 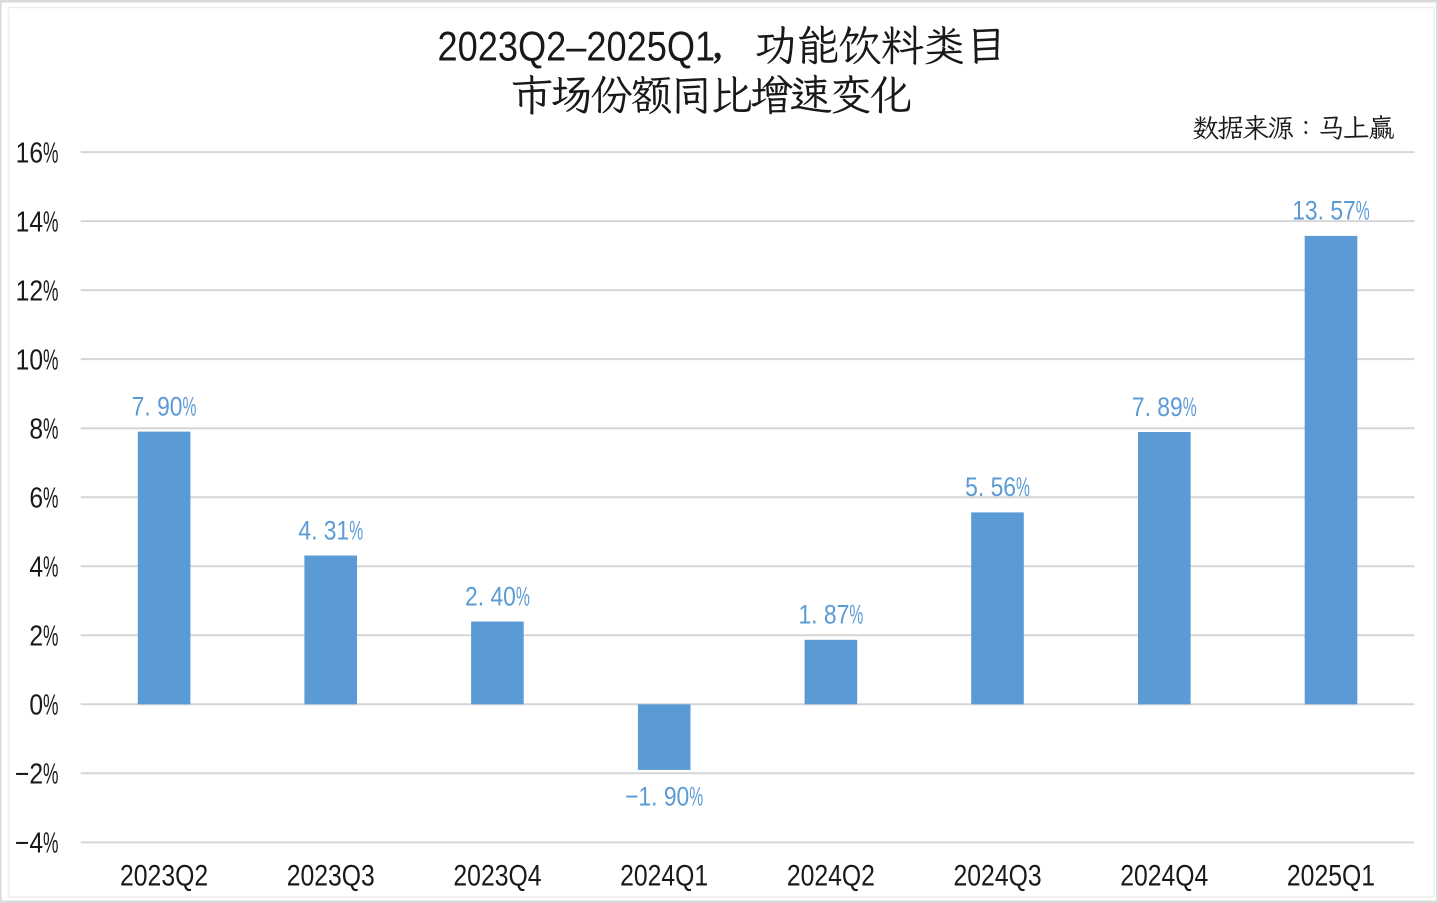 What do you see at coordinates (29, 290) in the screenshot?
I see `svg-text: 12` at bounding box center [29, 290].